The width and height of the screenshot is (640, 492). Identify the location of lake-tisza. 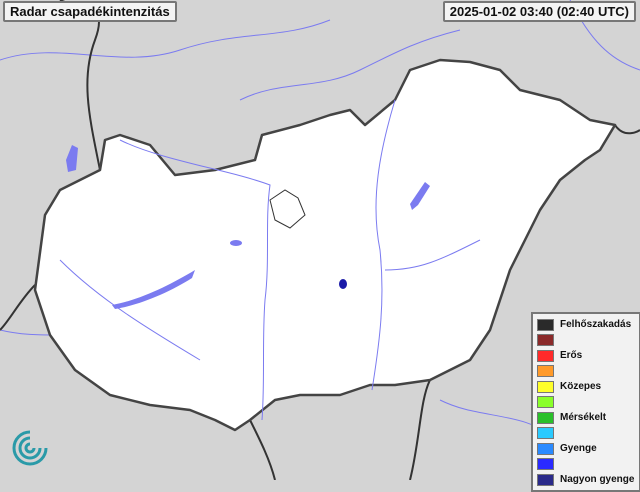
(420, 196).